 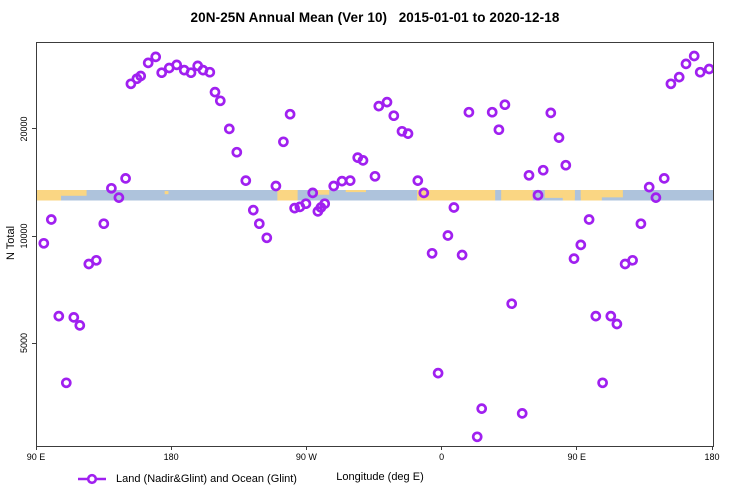 I want to click on legend-marker-icon, so click(x=92, y=479).